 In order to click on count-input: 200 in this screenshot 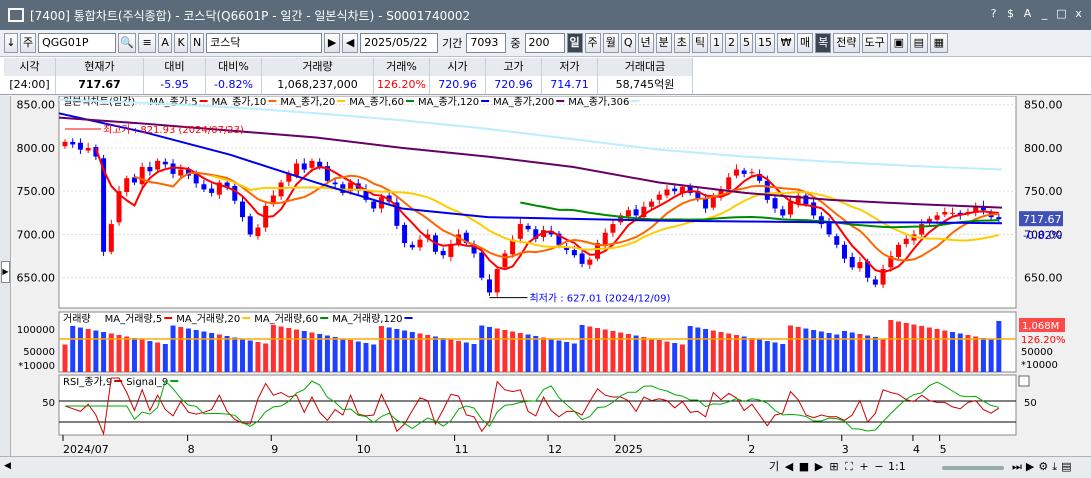, I will do `click(544, 43)`.